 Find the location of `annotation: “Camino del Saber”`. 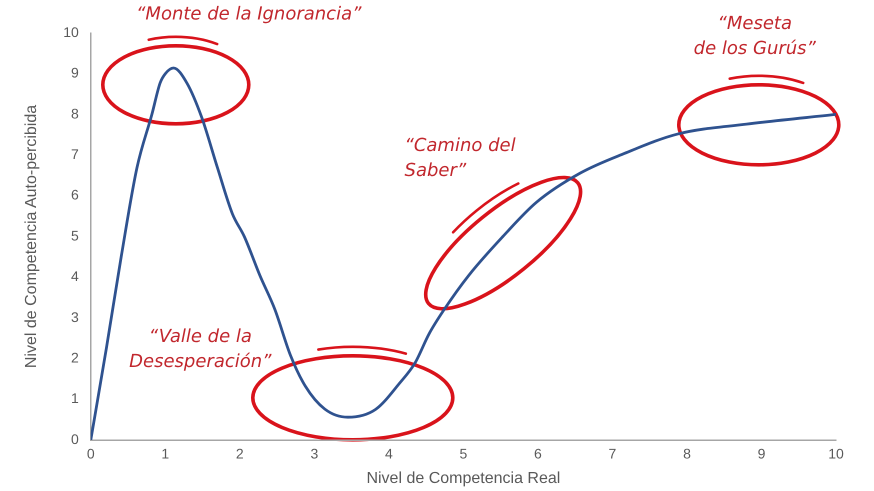

annotation: “Camino del Saber” is located at coordinates (460, 157).